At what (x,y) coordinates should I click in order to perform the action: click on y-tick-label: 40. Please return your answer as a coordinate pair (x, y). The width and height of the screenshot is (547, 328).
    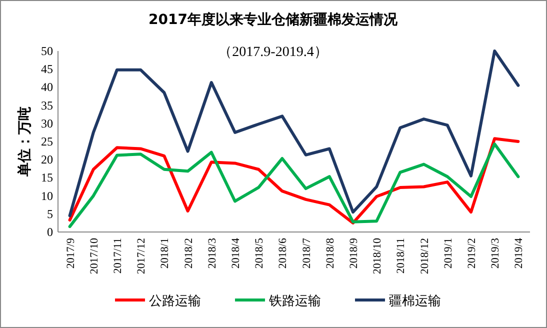
    Looking at the image, I should click on (47, 87).